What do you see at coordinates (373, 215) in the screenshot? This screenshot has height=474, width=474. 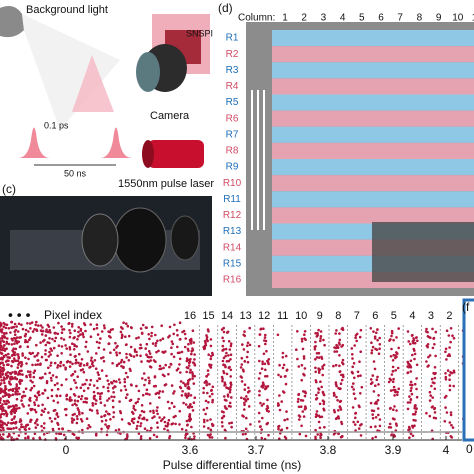 I see `pixel-row` at bounding box center [373, 215].